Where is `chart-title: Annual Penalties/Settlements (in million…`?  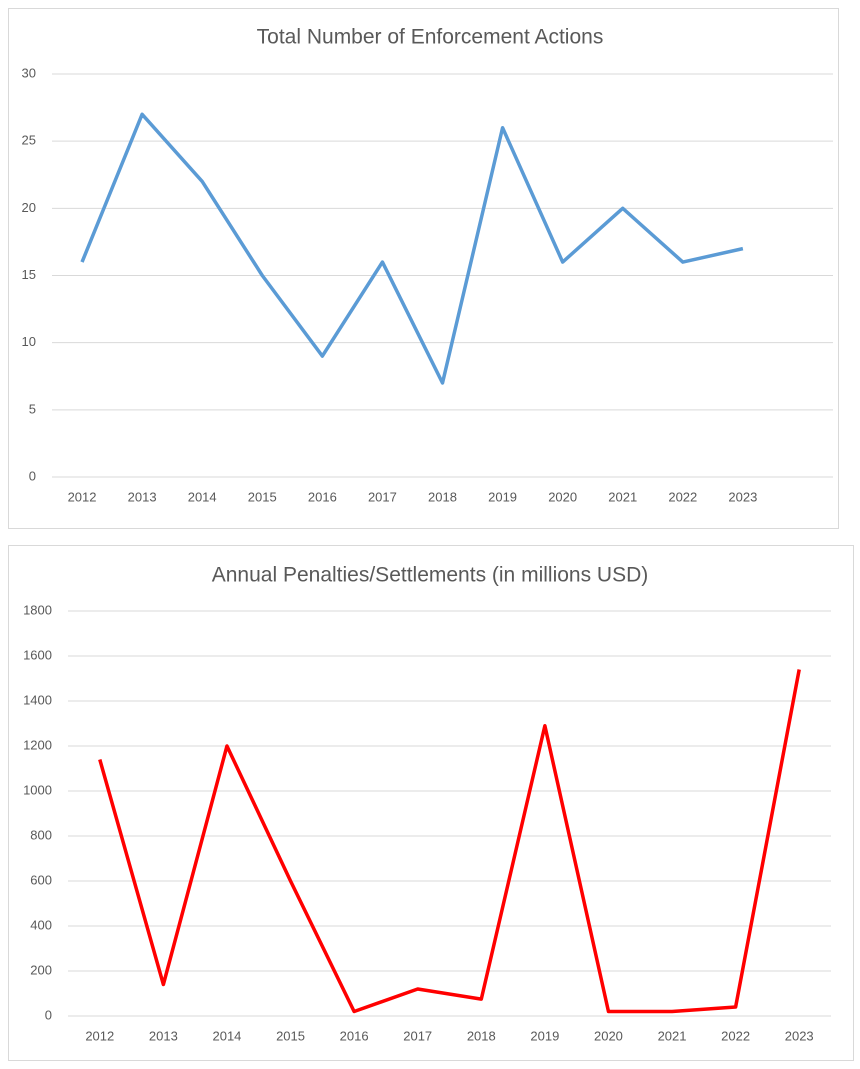
chart-title: Annual Penalties/Settlements (in million… is located at coordinates (430, 575).